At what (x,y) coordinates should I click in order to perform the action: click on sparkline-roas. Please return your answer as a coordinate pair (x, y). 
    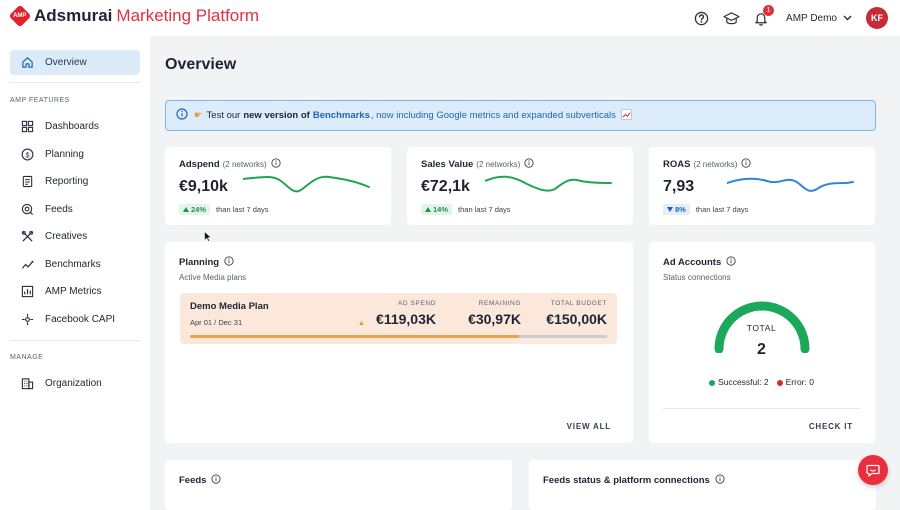
    Looking at the image, I should click on (790, 184).